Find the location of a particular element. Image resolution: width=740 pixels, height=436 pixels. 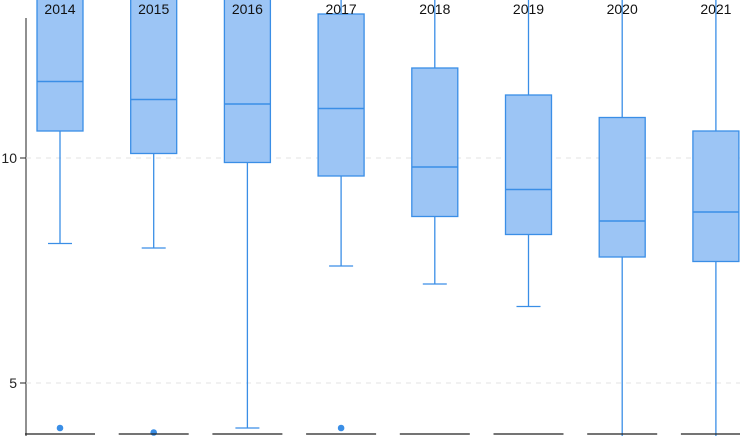

y-axis-ticks: 5101520 is located at coordinates (13, 270).